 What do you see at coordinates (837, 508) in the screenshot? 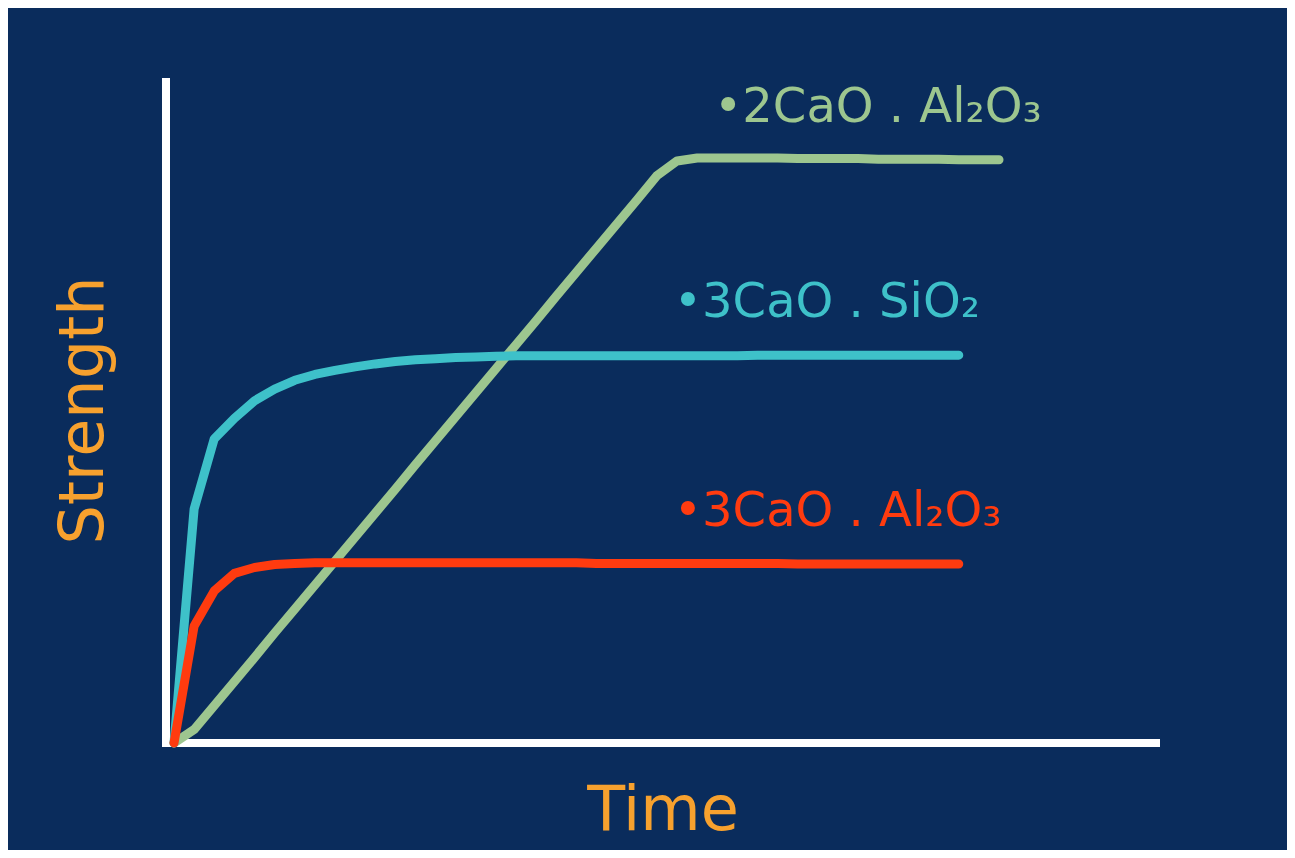
I see `series-label: •3CaO . Al₂O₃` at bounding box center [837, 508].